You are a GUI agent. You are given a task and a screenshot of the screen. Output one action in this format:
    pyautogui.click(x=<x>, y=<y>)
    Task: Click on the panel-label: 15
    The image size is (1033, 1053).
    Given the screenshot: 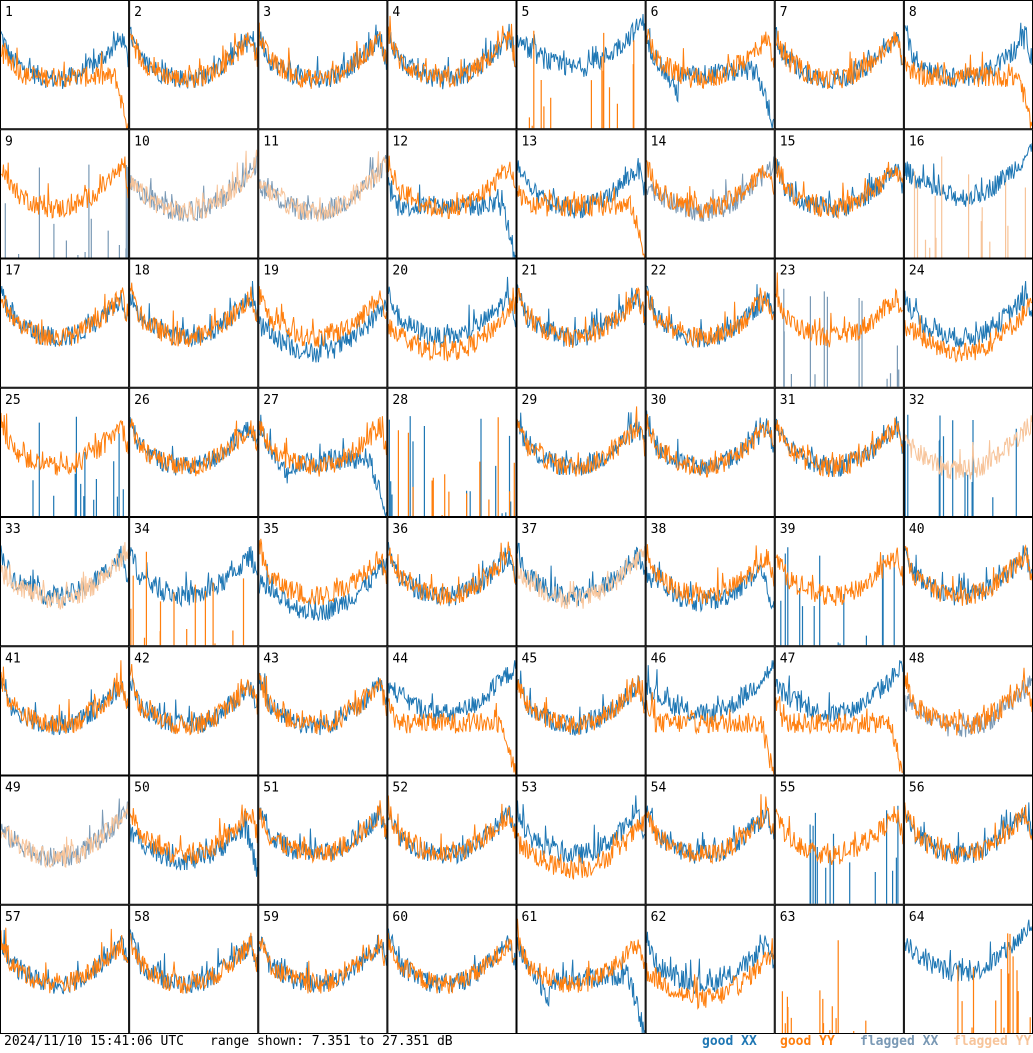 What is the action you would take?
    pyautogui.click(x=788, y=141)
    